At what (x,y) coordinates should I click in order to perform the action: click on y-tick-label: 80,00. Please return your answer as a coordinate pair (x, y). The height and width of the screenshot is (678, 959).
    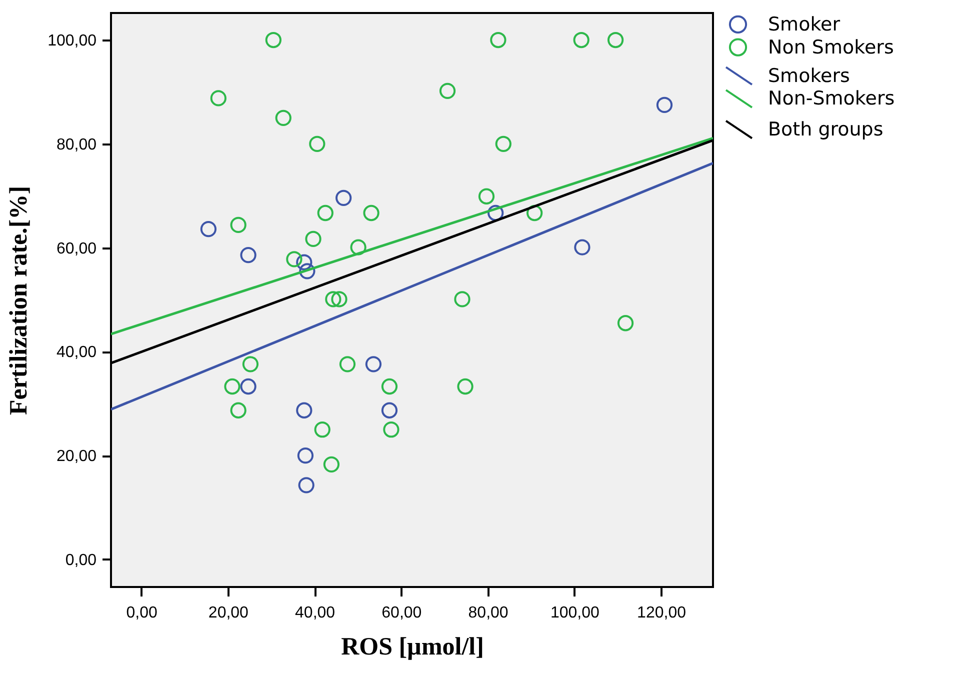
    Looking at the image, I should click on (76, 145).